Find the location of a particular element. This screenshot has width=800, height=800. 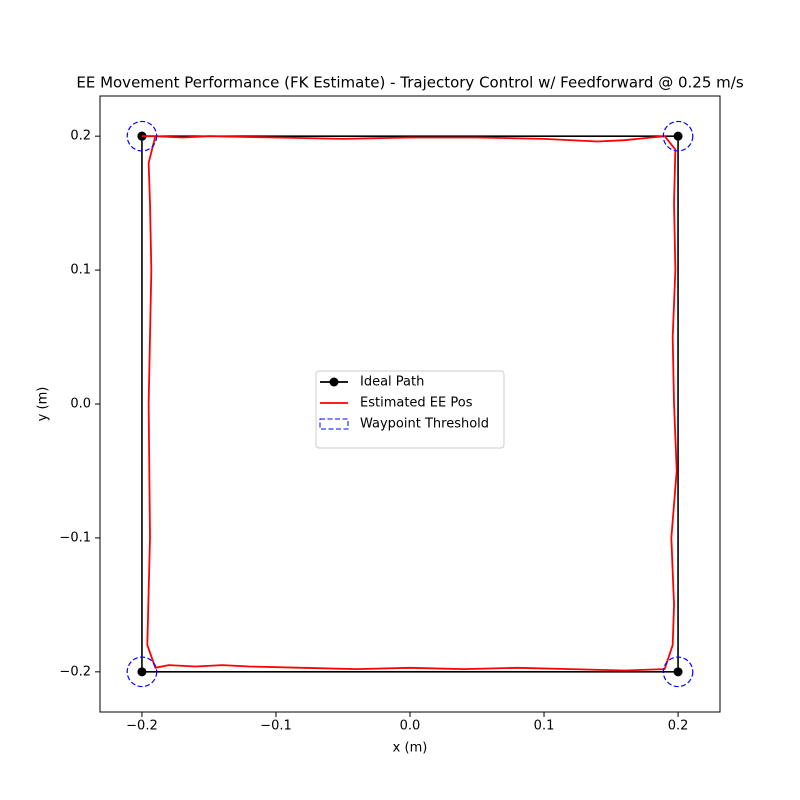

y-axis-label: y (m) is located at coordinates (43, 404).